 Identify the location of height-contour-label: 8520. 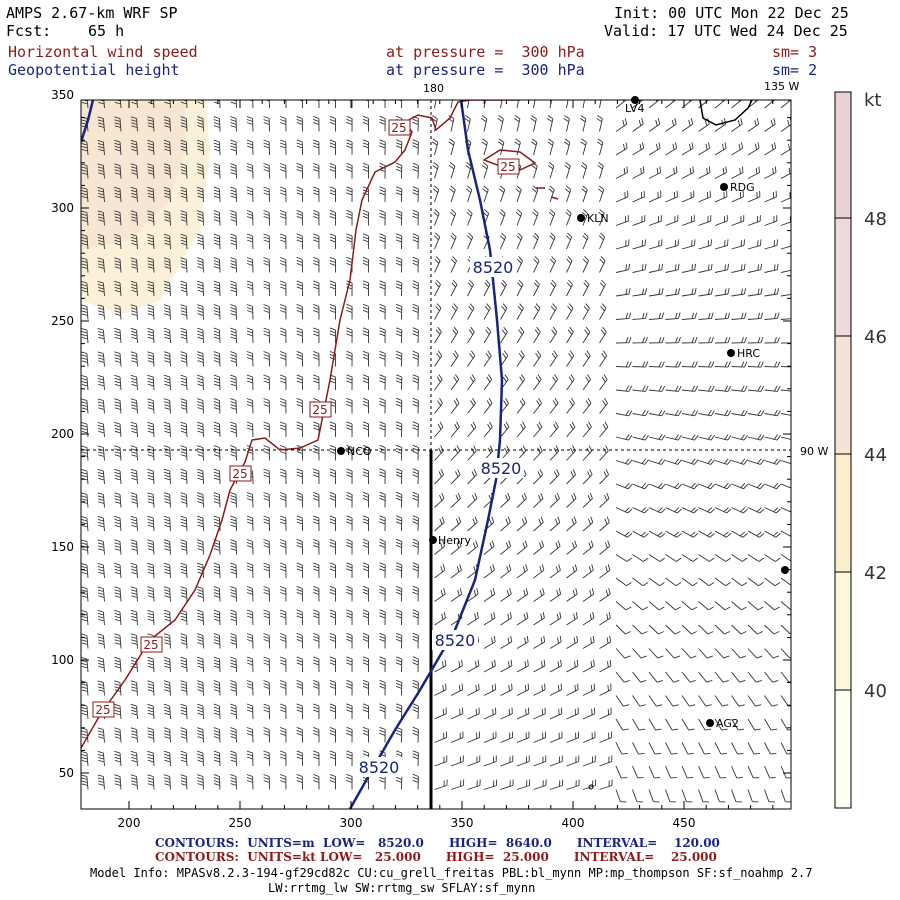
(501, 468).